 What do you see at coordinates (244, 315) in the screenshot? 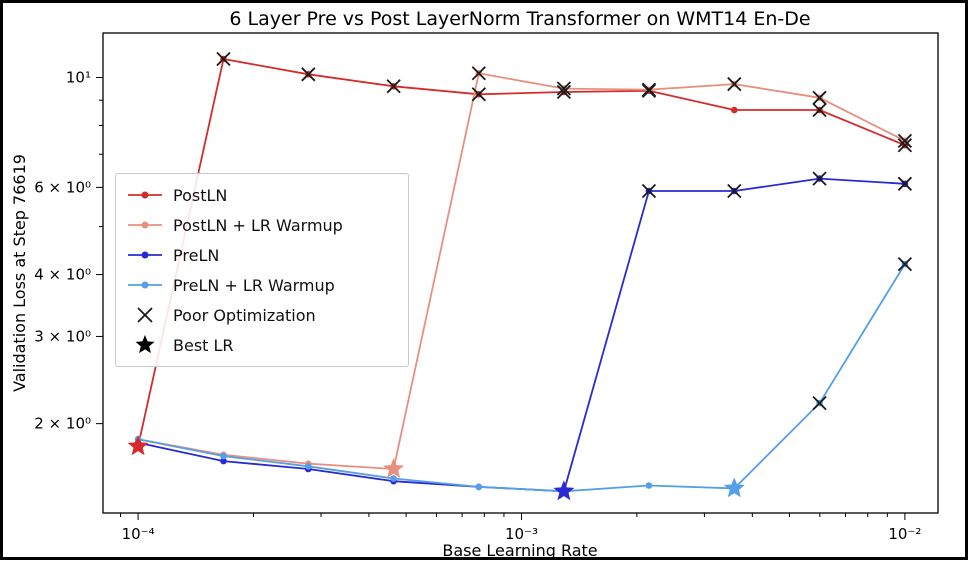
I see `legend-label: Poor Optimization` at bounding box center [244, 315].